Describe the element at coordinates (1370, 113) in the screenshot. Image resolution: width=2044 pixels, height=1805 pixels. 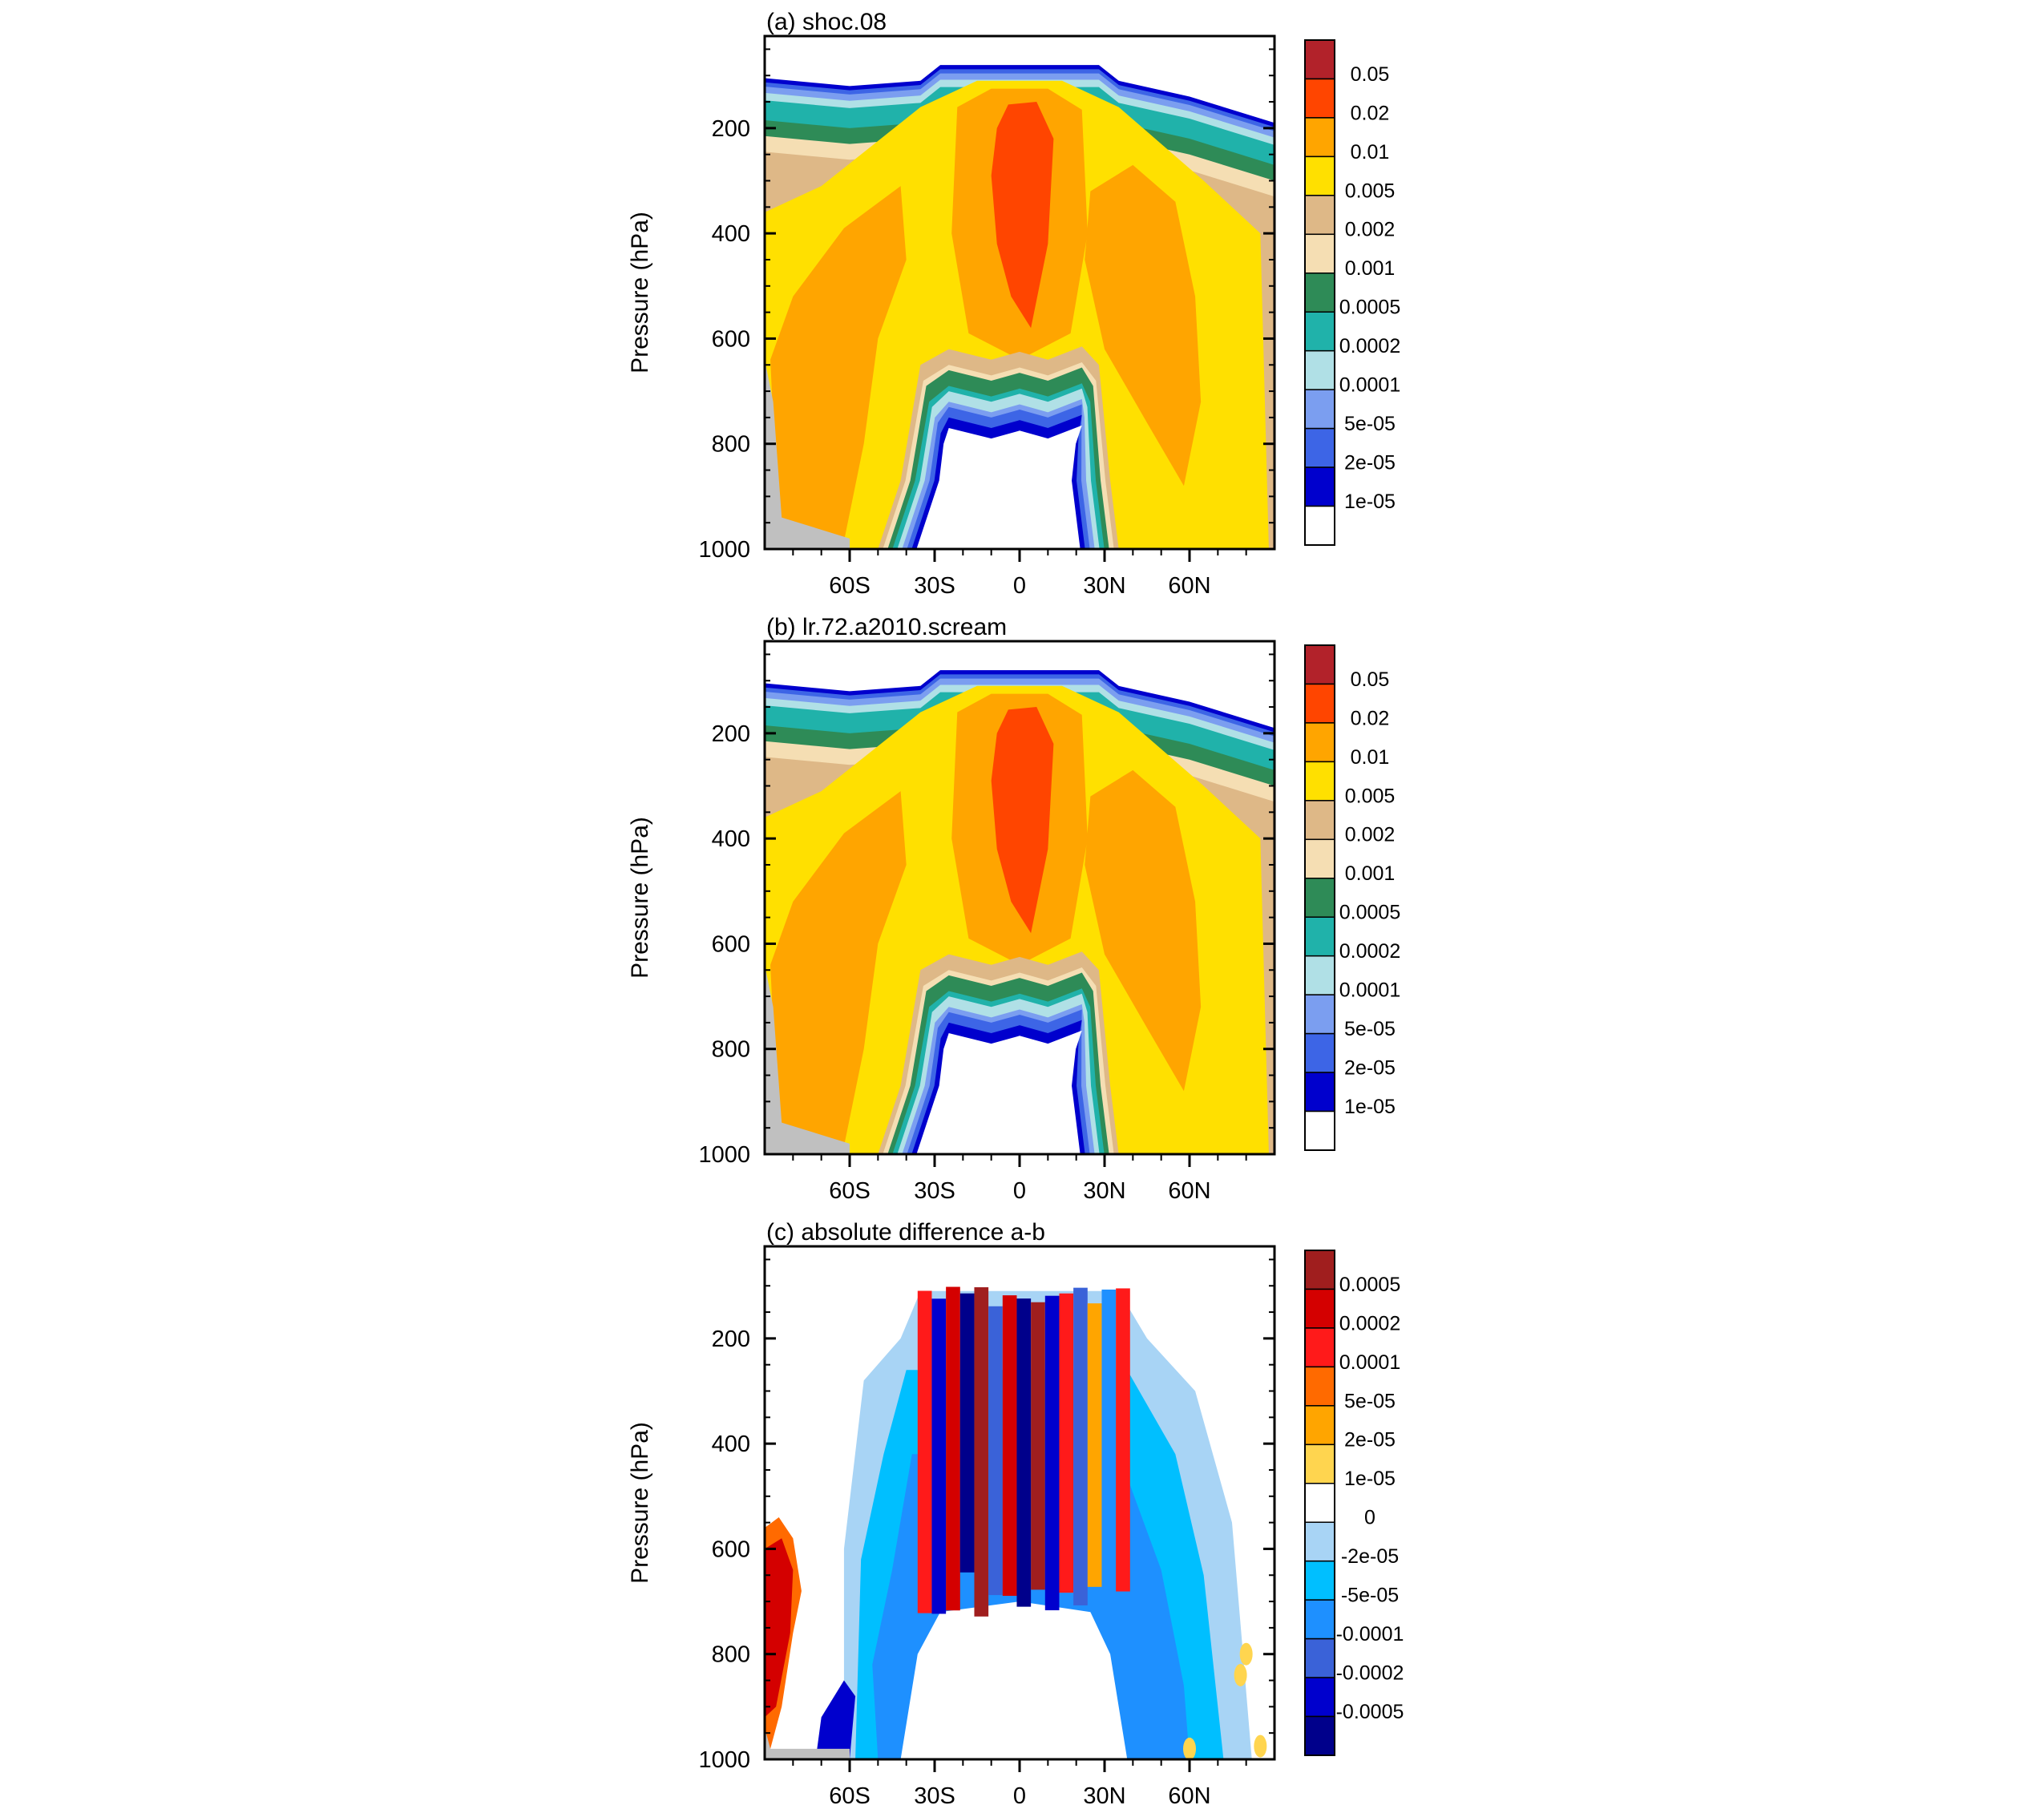
I see `colorbar-label: 0.02` at that location.